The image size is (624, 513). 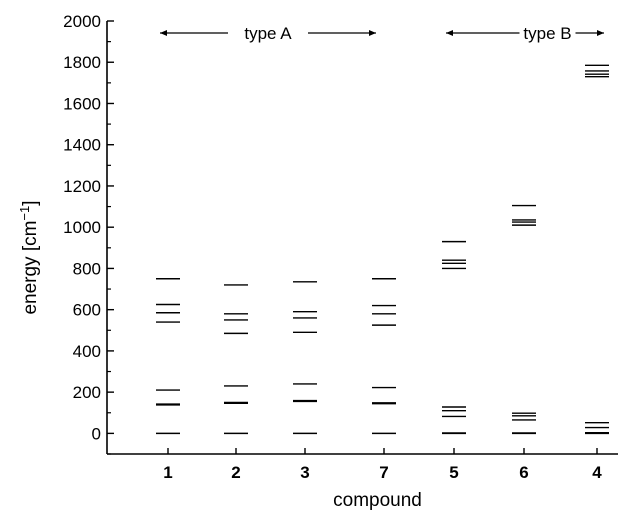 What do you see at coordinates (167, 472) in the screenshot?
I see `x-tick-label: 1` at bounding box center [167, 472].